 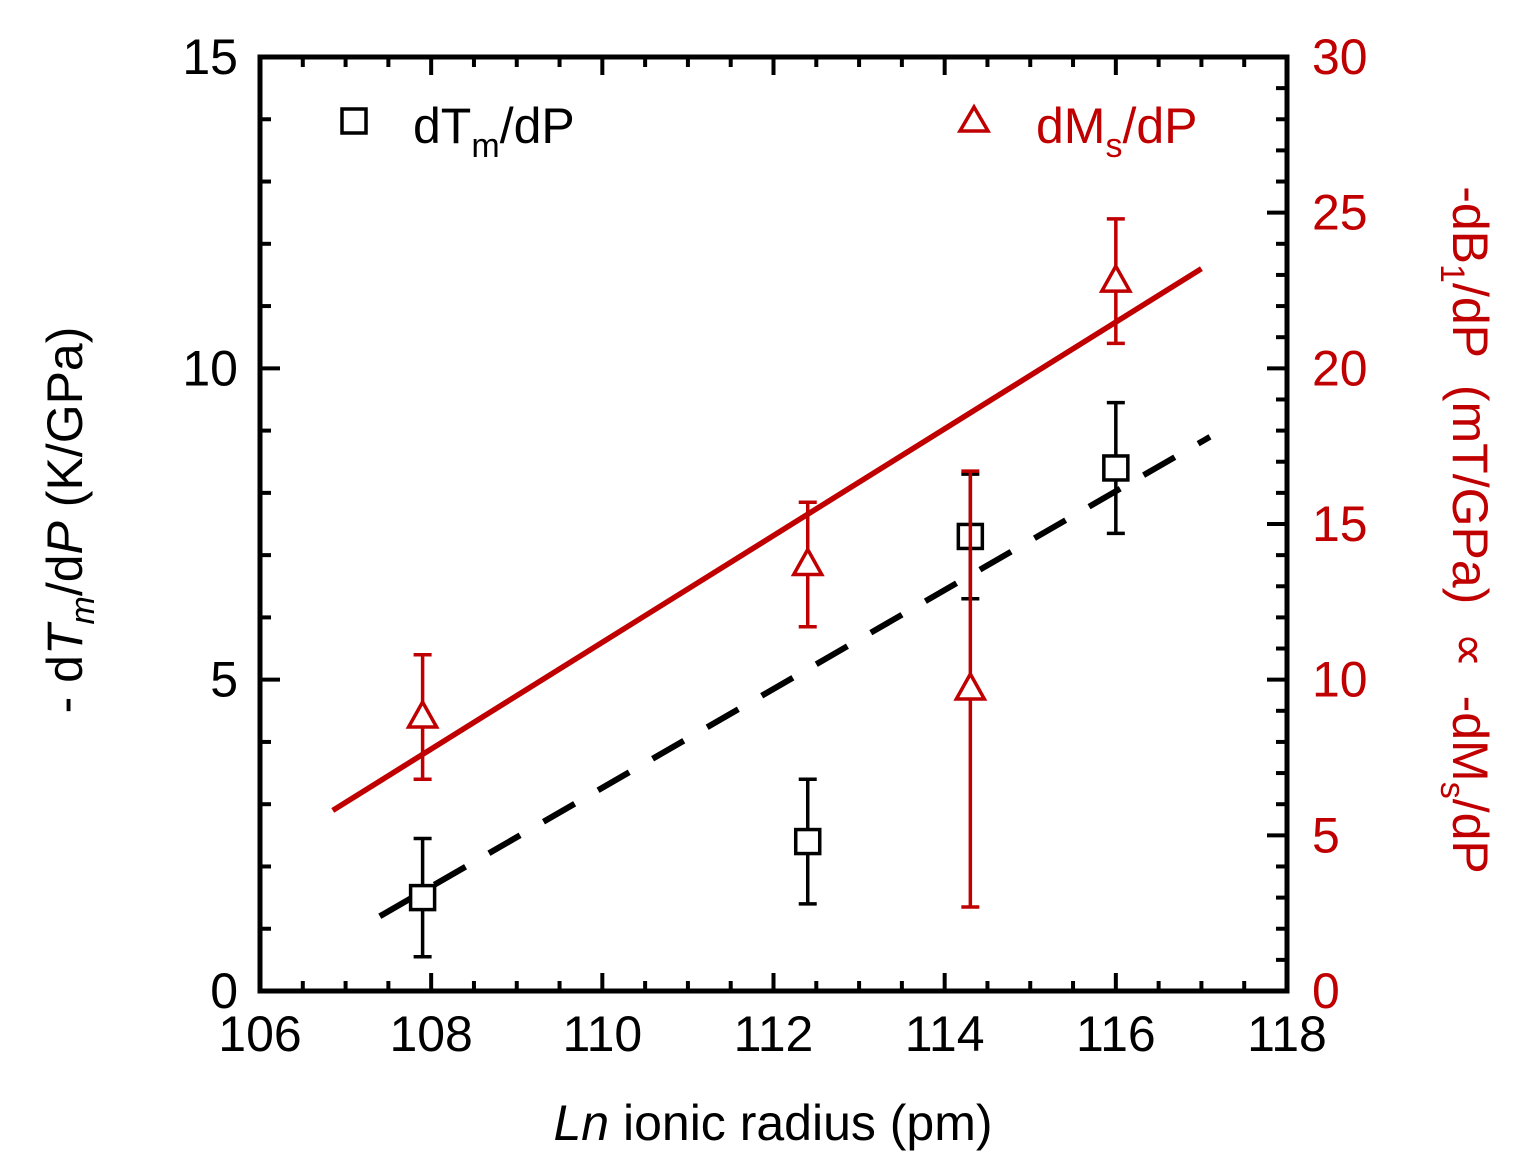 What do you see at coordinates (69, 520) in the screenshot?
I see `y-left-axis-title: - dTm/dP (K/GPa)` at bounding box center [69, 520].